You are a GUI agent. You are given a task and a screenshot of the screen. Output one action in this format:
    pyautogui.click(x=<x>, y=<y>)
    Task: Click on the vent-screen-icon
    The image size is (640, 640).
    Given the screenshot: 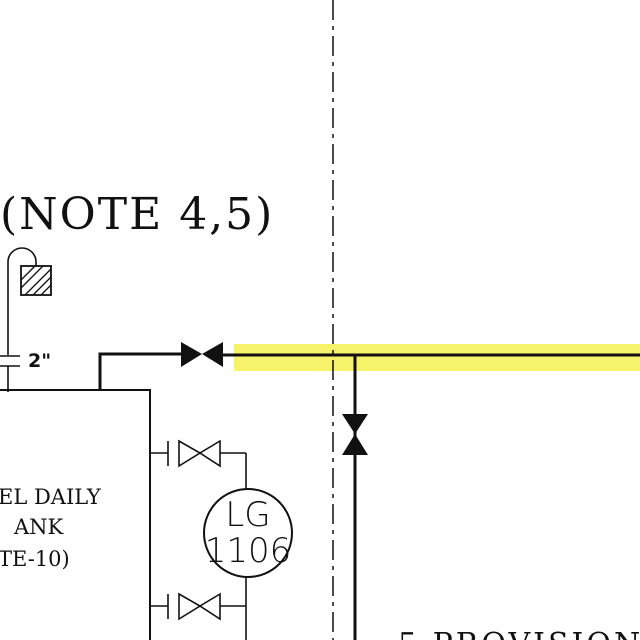 What is the action you would take?
    pyautogui.click(x=36, y=280)
    